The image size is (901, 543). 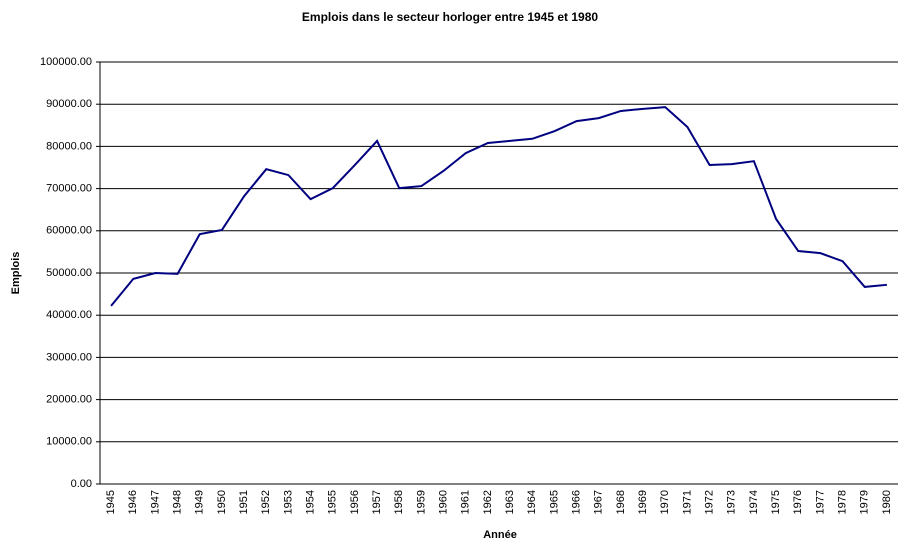 What do you see at coordinates (621, 502) in the screenshot?
I see `x-tick-label: 1968` at bounding box center [621, 502].